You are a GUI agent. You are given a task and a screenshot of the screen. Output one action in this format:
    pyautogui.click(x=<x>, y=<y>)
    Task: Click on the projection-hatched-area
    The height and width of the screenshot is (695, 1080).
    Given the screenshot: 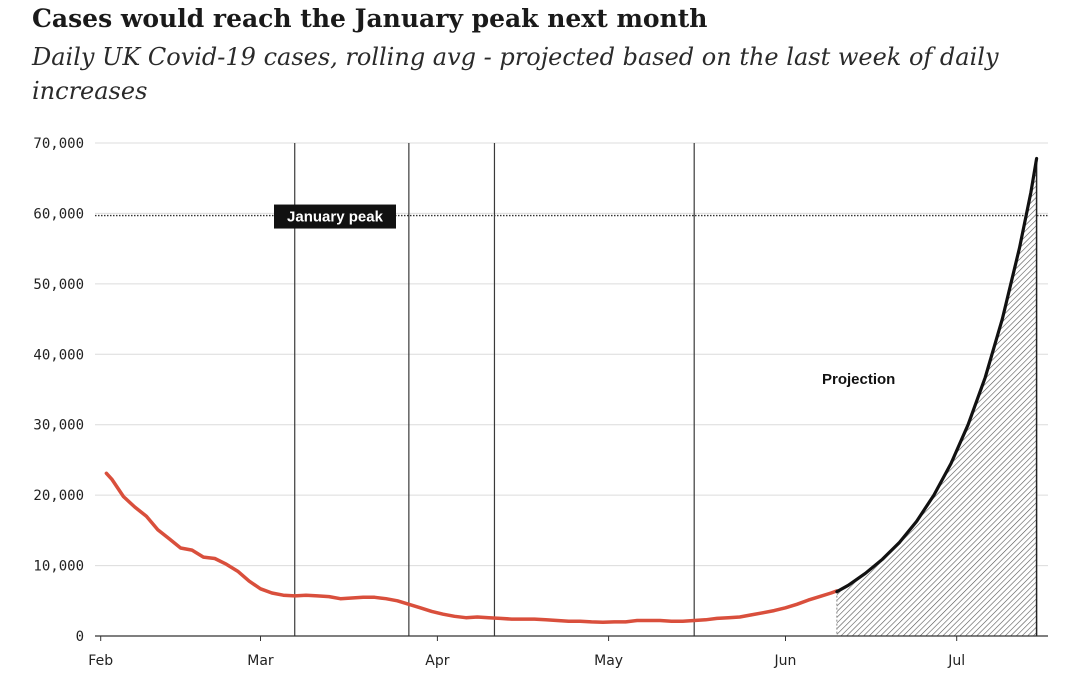 What is the action you would take?
    pyautogui.click(x=936, y=397)
    